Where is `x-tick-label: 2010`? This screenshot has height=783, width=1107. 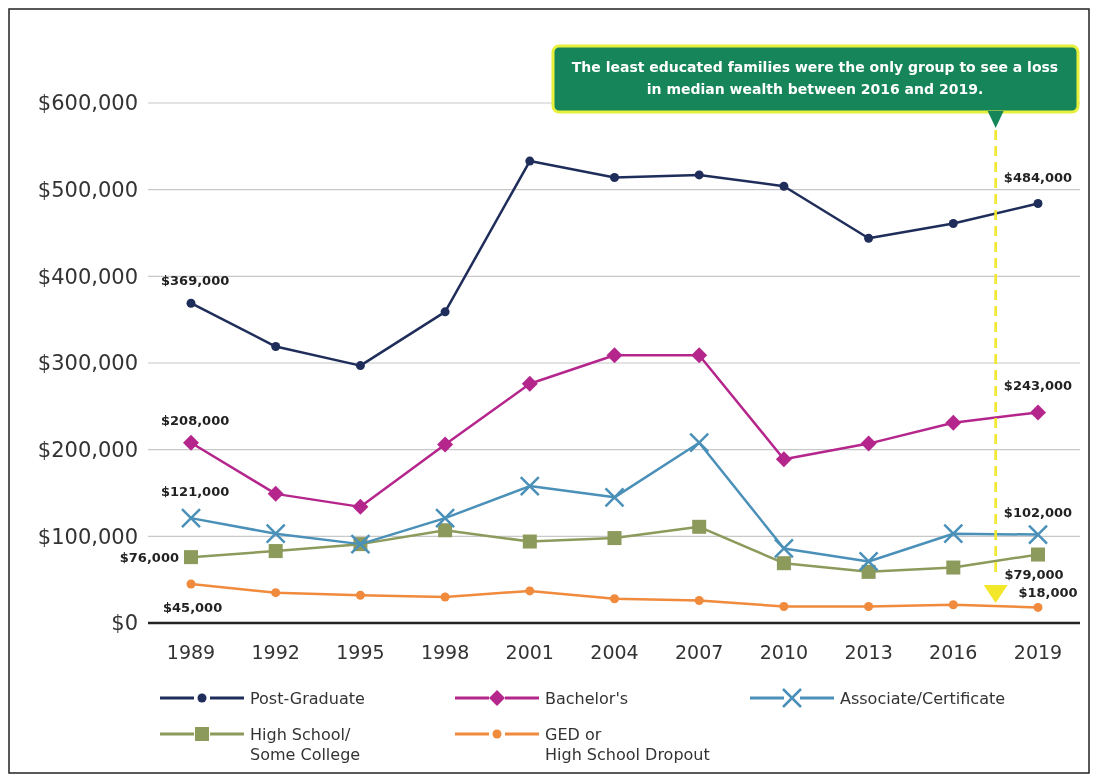 x-tick-label: 2010 is located at coordinates (784, 652).